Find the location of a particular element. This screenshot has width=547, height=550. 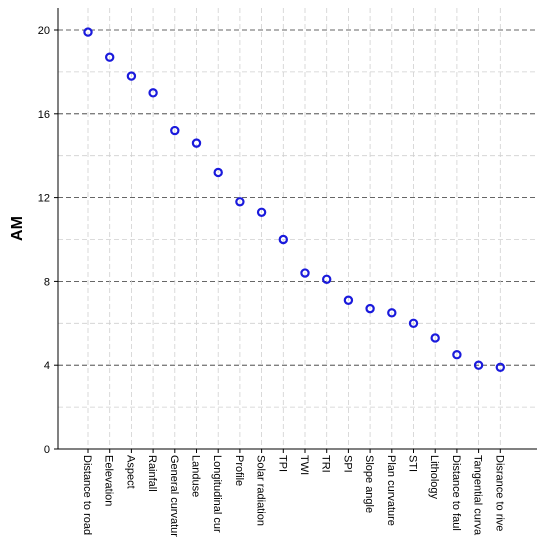

x-tick-label: Profile is located at coordinates (239, 470).